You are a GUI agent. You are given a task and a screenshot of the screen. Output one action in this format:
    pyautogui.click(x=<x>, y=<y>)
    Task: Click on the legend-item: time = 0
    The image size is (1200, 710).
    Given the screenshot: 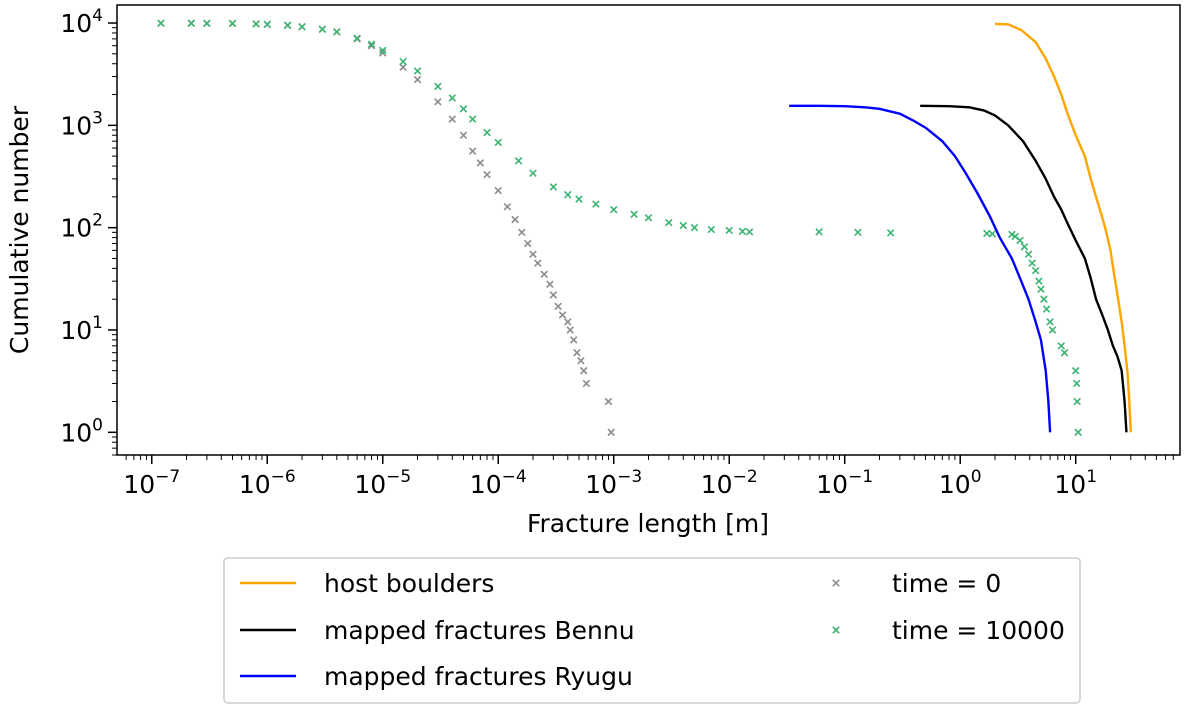 What is the action you would take?
    pyautogui.click(x=916, y=583)
    